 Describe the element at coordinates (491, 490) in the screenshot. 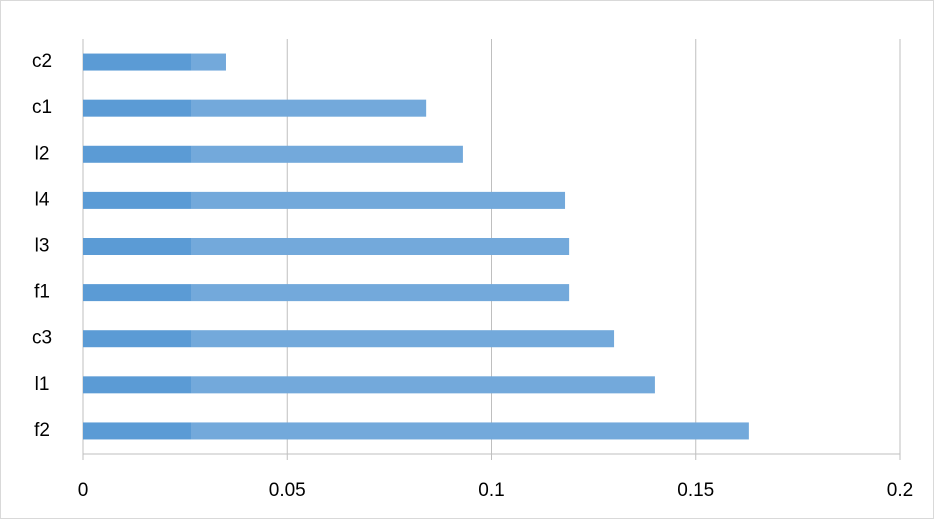

I see `x-tick-label: 0.1` at that location.